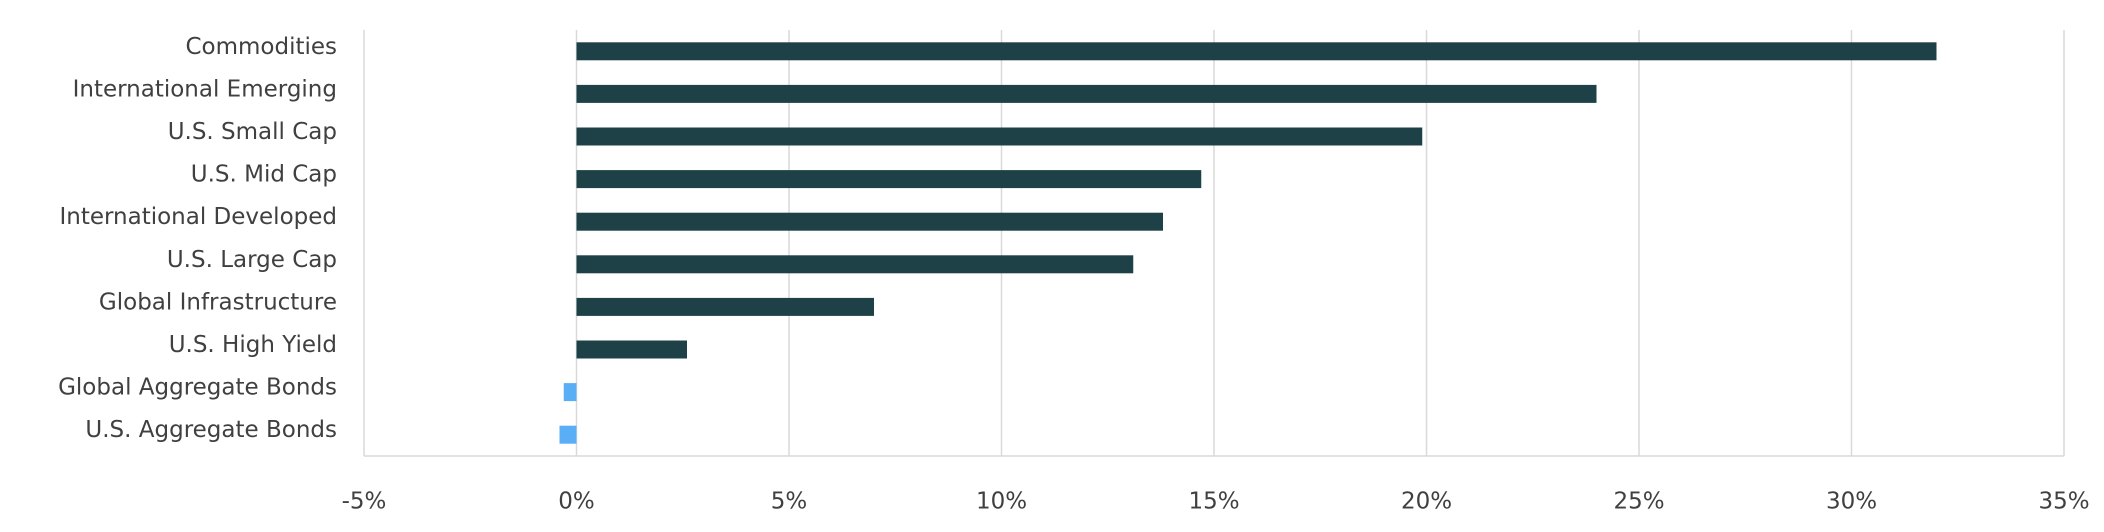 The width and height of the screenshot is (2104, 532). What do you see at coordinates (252, 260) in the screenshot?
I see `y-tick-label: U.S. Large Cap` at bounding box center [252, 260].